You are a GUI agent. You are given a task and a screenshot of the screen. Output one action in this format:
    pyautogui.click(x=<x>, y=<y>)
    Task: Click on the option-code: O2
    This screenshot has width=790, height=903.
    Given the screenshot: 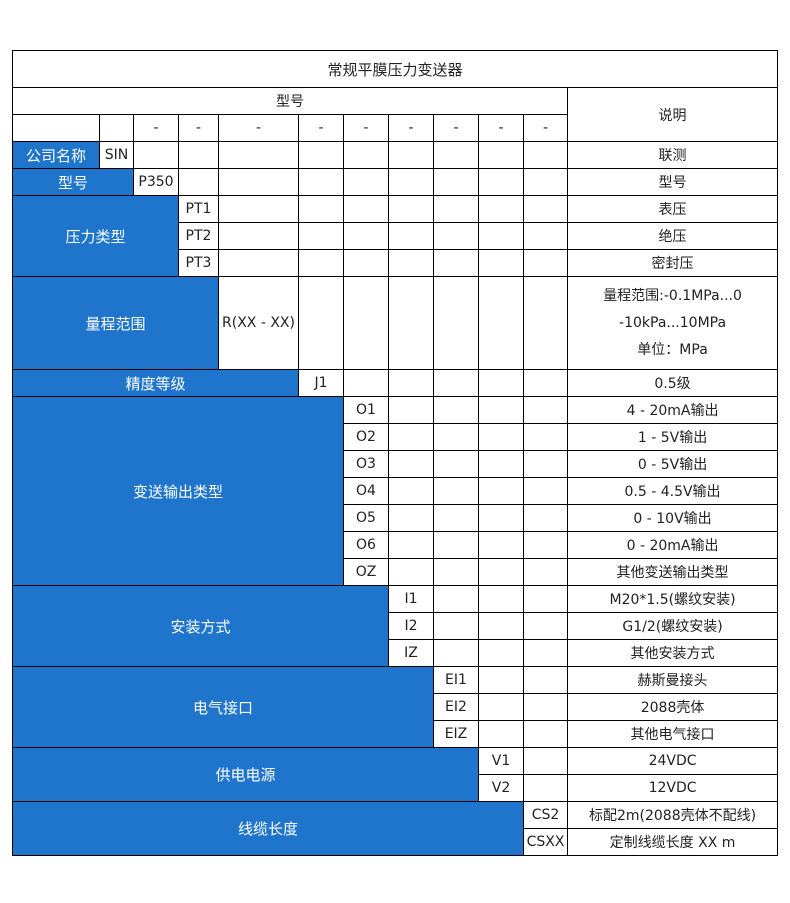 What is the action you would take?
    pyautogui.click(x=366, y=437)
    